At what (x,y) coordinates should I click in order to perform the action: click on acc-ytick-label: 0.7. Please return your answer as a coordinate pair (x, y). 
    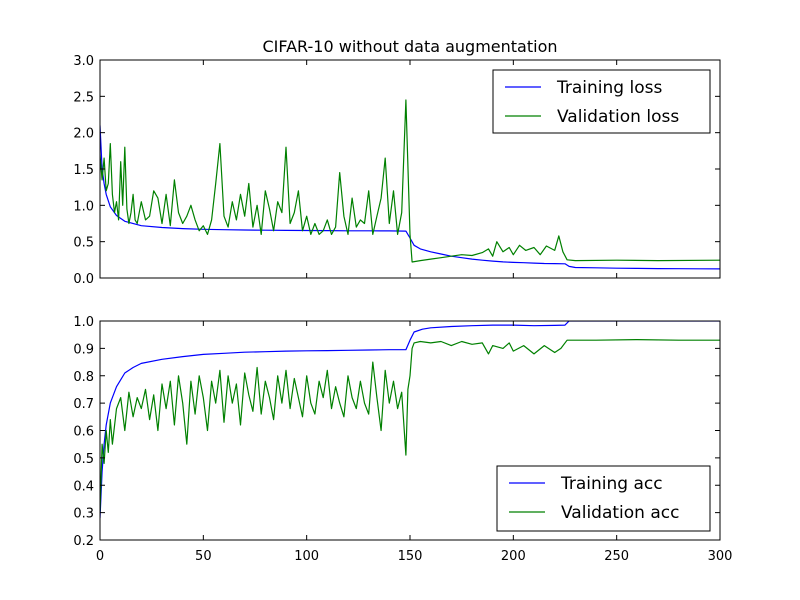
    Looking at the image, I should click on (83, 404).